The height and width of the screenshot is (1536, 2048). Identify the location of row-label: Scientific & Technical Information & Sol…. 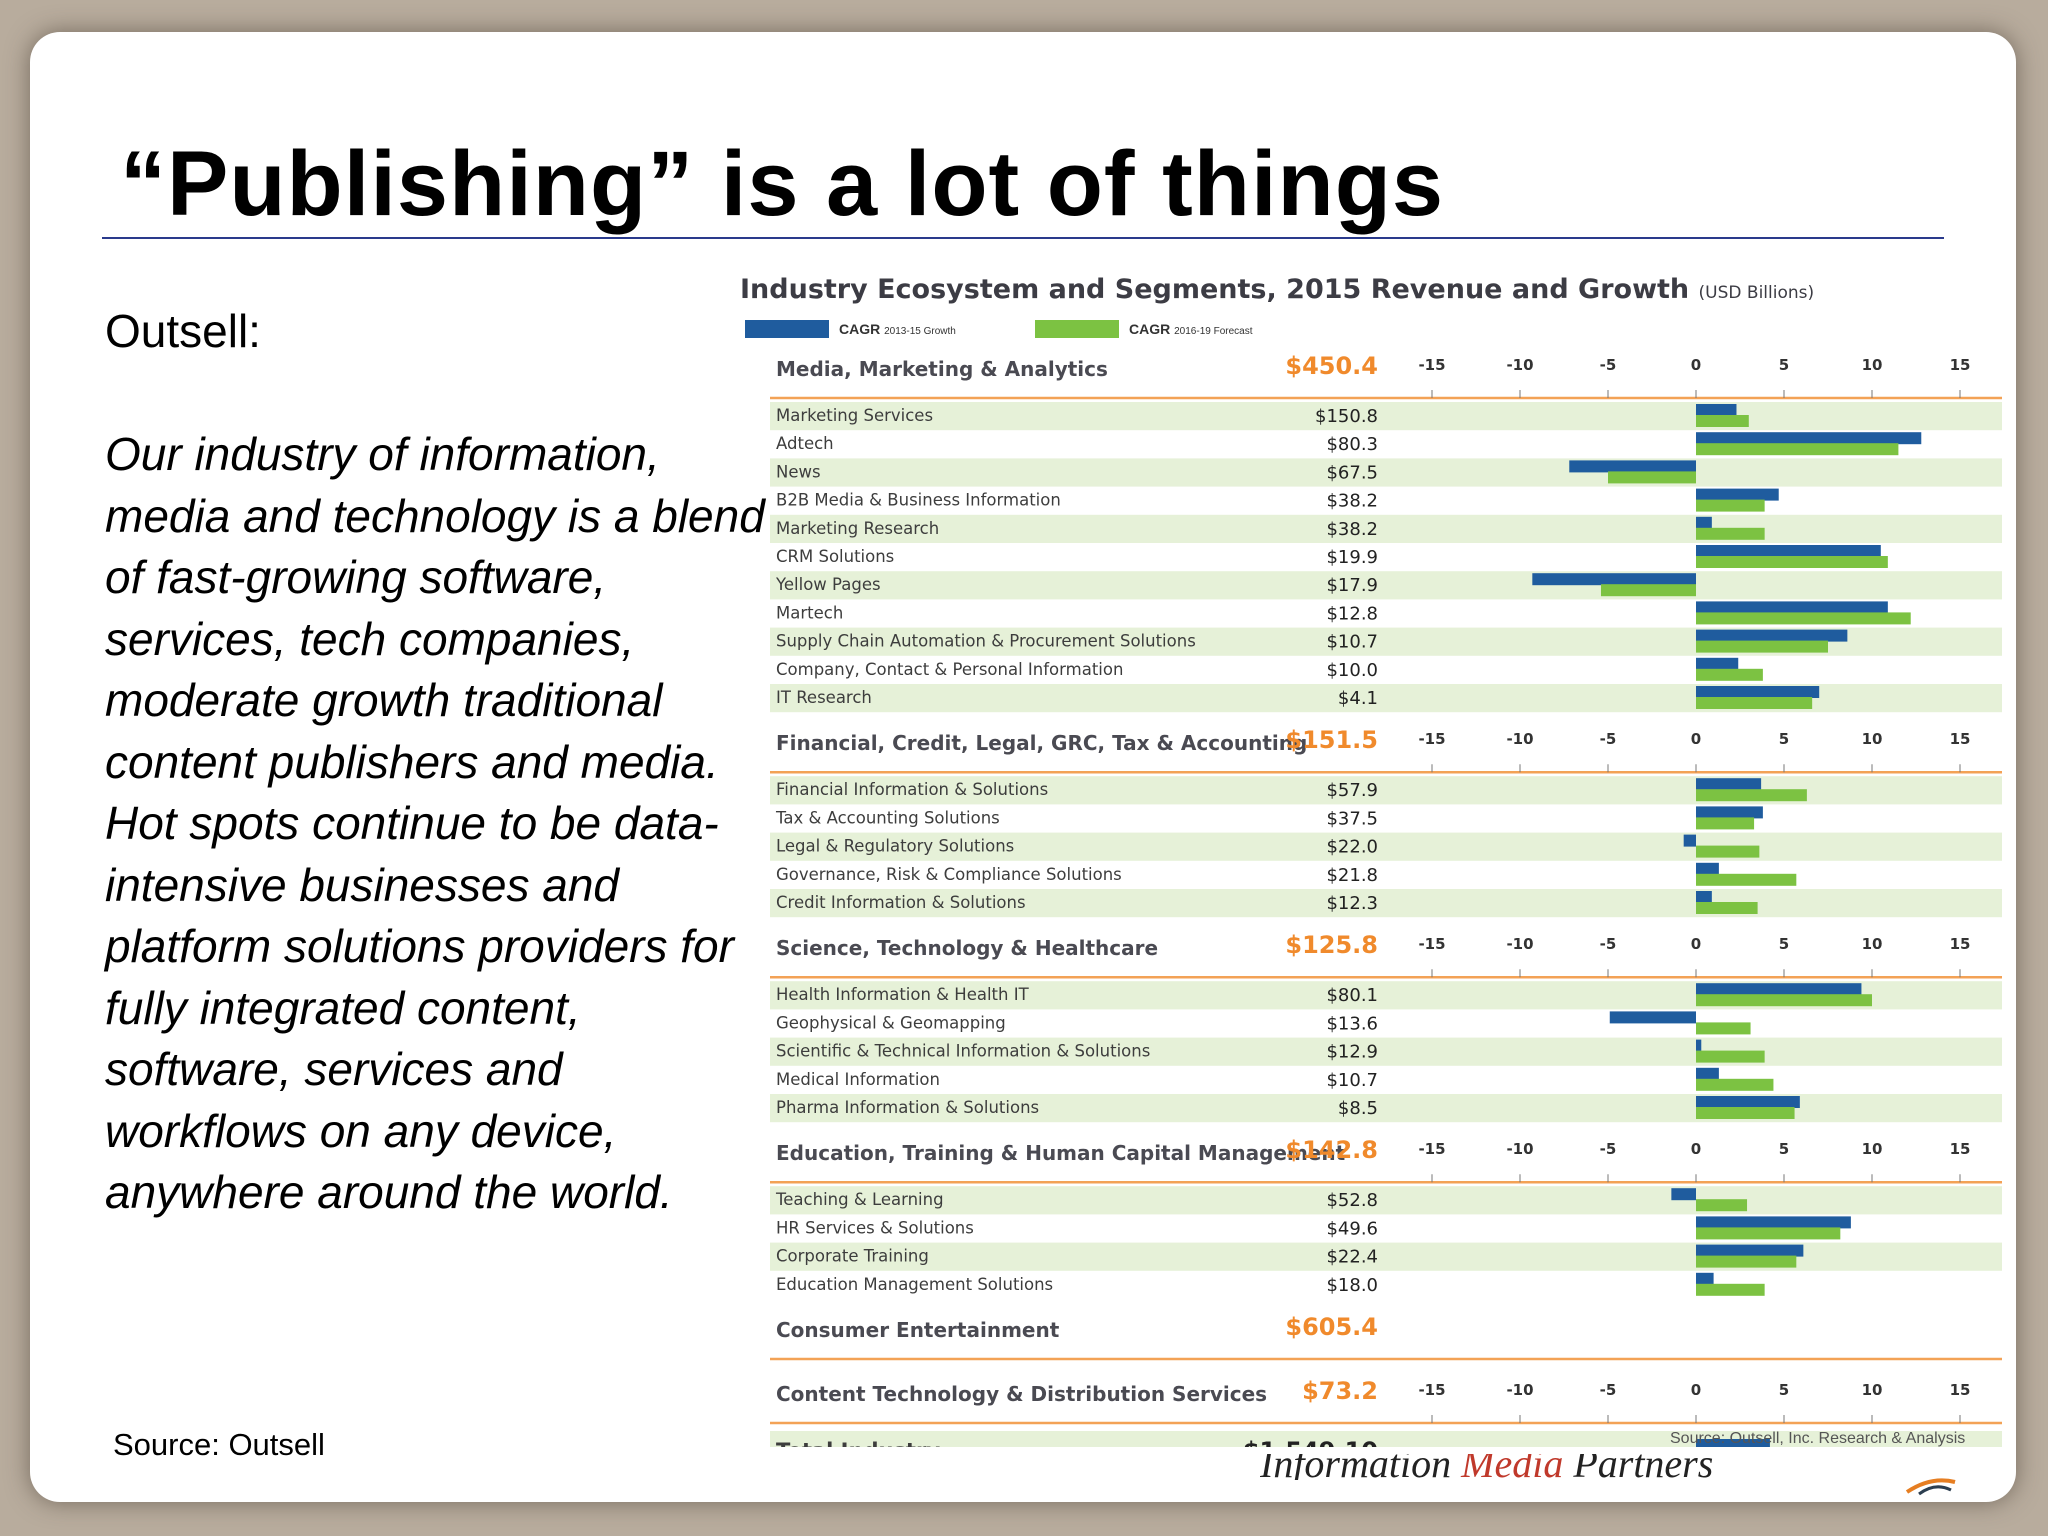
(963, 1051).